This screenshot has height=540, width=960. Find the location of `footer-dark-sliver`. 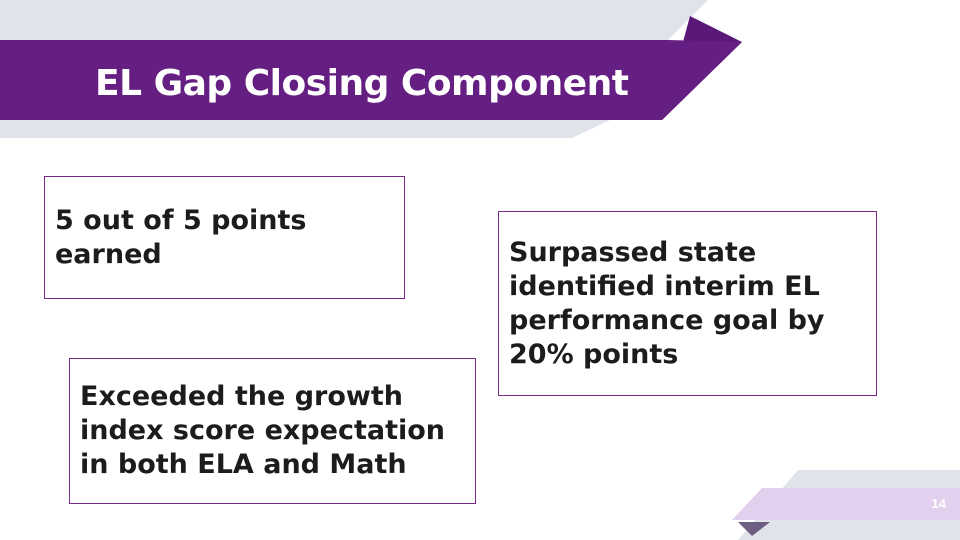

footer-dark-sliver is located at coordinates (754, 529).